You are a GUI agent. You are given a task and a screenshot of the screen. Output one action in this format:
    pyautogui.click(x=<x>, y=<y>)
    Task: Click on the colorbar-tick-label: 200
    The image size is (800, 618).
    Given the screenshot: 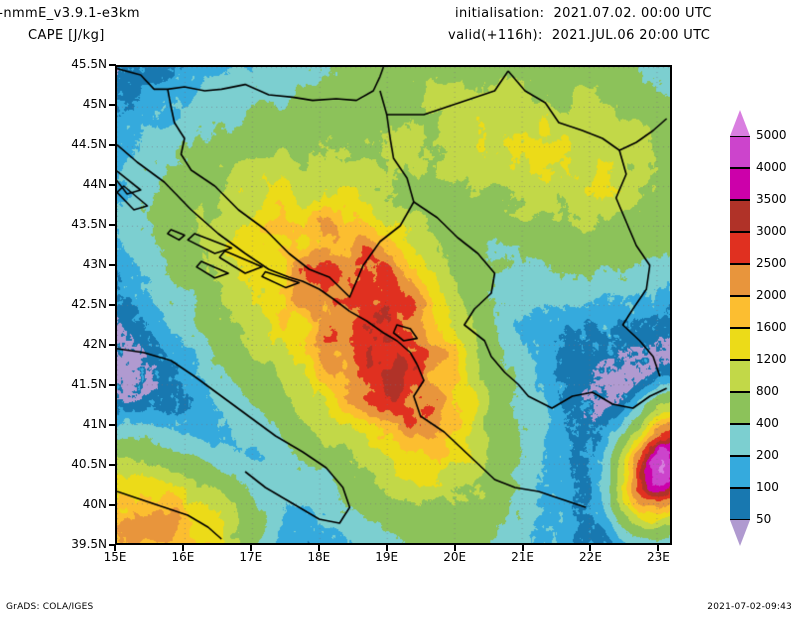 What is the action you would take?
    pyautogui.click(x=767, y=455)
    